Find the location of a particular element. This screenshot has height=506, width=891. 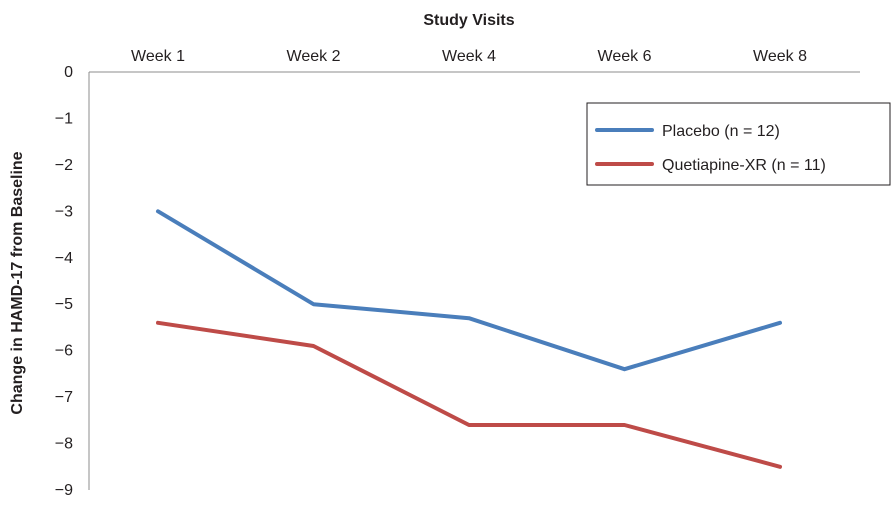

legend-box is located at coordinates (738, 144).